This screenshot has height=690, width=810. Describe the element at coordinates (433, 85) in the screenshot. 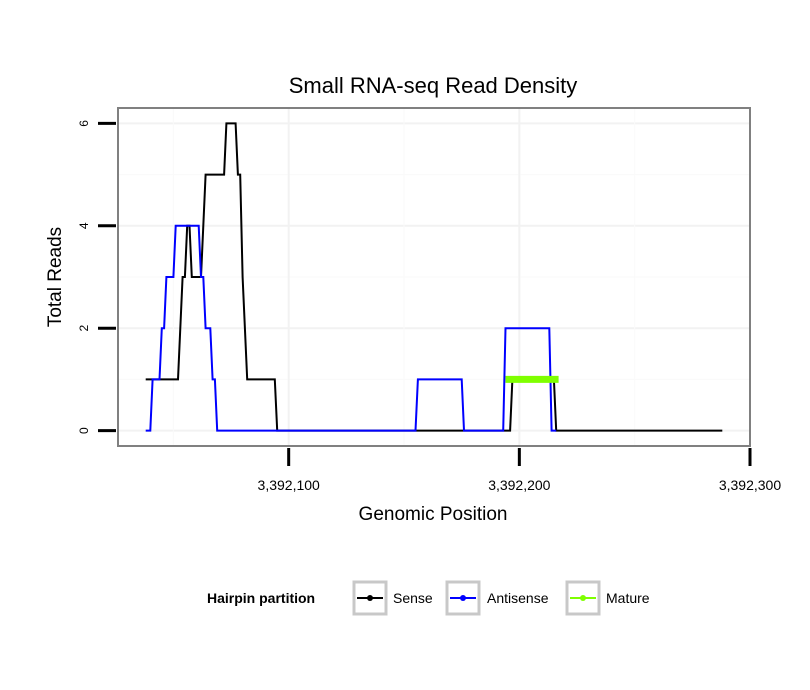

I see `chart-title: Small RNA-seq Read Density` at that location.